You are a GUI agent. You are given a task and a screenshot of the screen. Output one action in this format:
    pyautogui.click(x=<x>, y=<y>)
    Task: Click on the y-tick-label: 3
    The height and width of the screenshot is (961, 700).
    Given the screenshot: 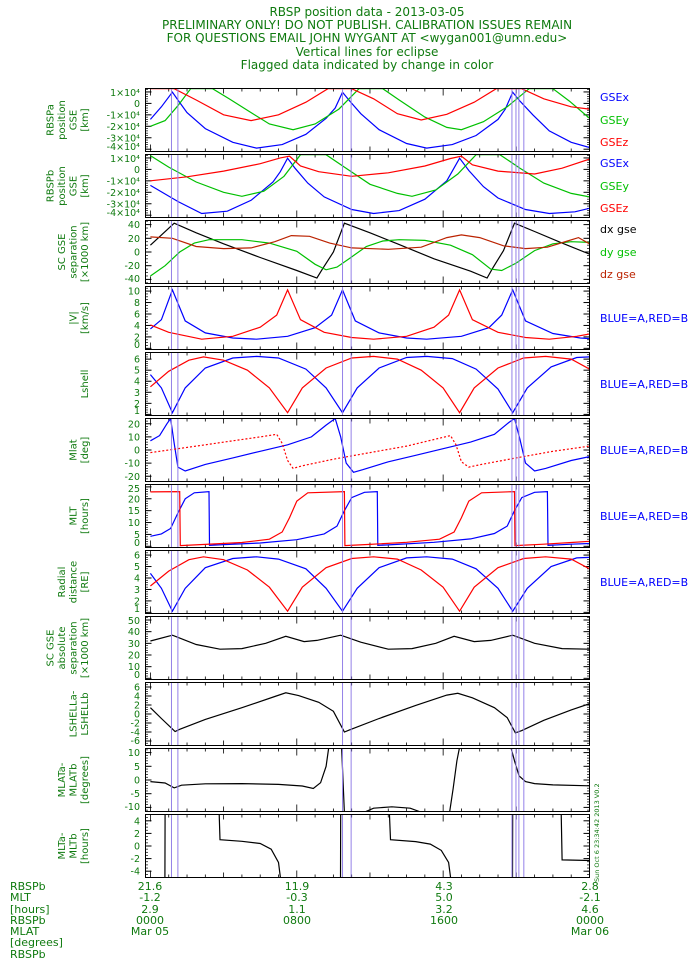 What is the action you would take?
    pyautogui.click(x=137, y=590)
    